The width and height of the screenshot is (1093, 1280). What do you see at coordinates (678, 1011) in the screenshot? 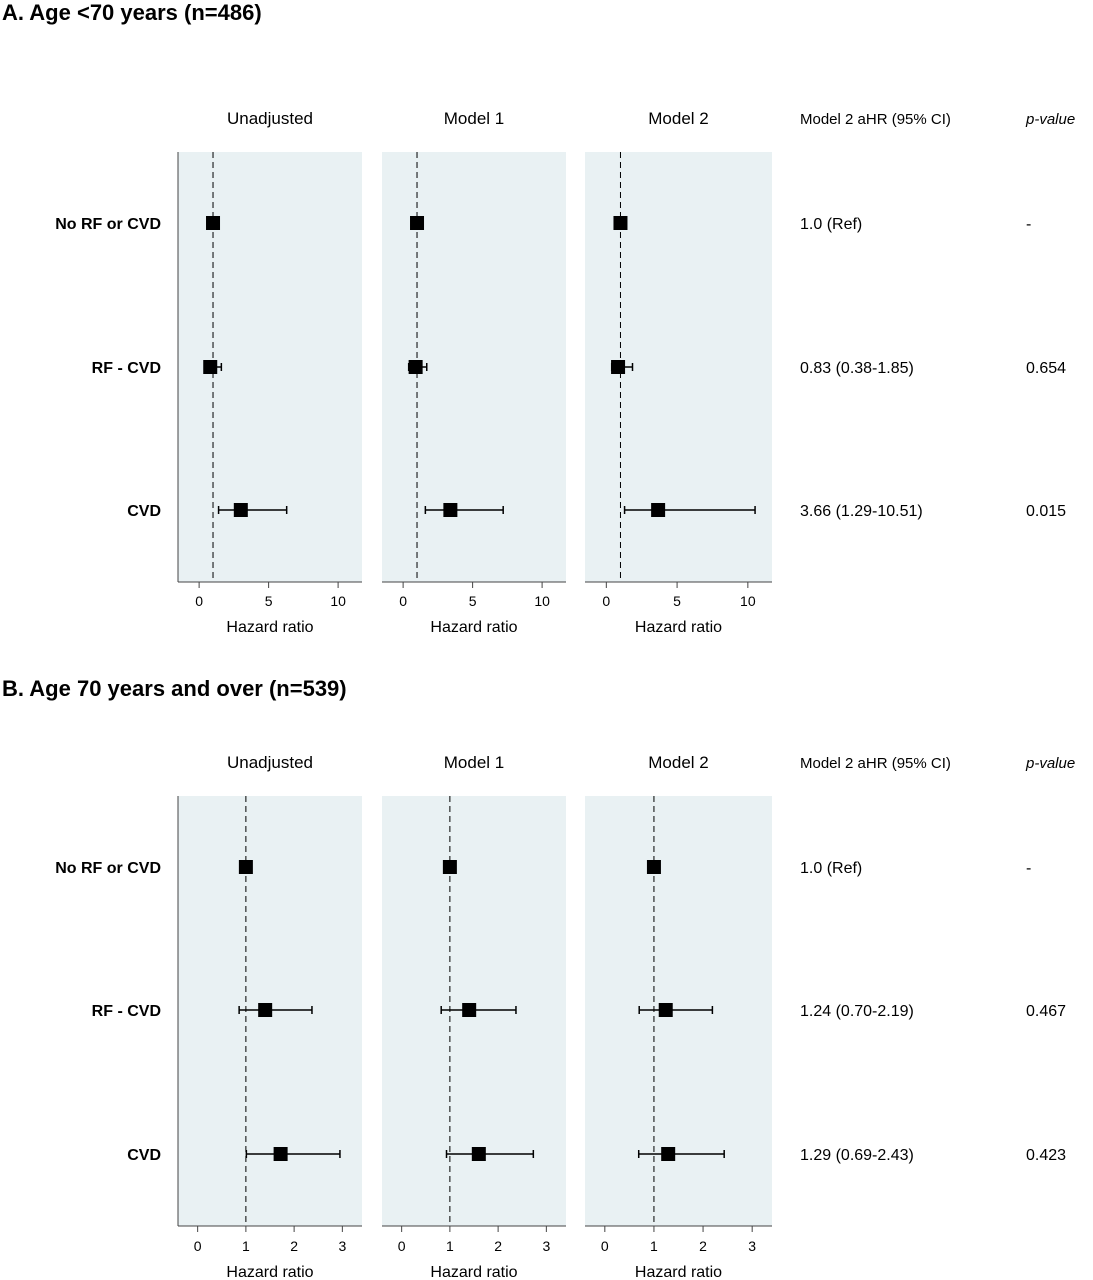
I see `panel-background` at bounding box center [678, 1011].